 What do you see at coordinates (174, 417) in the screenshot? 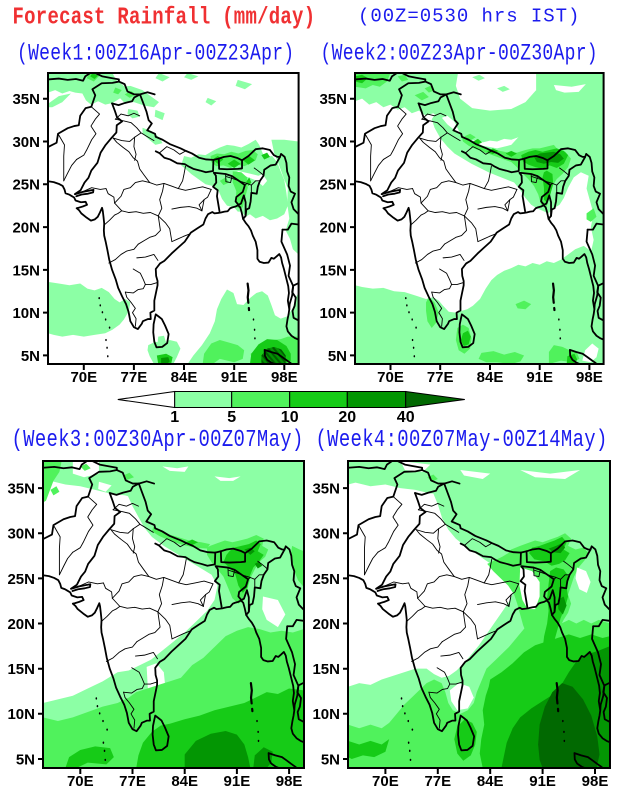
I see `svg-text: 1` at bounding box center [174, 417].